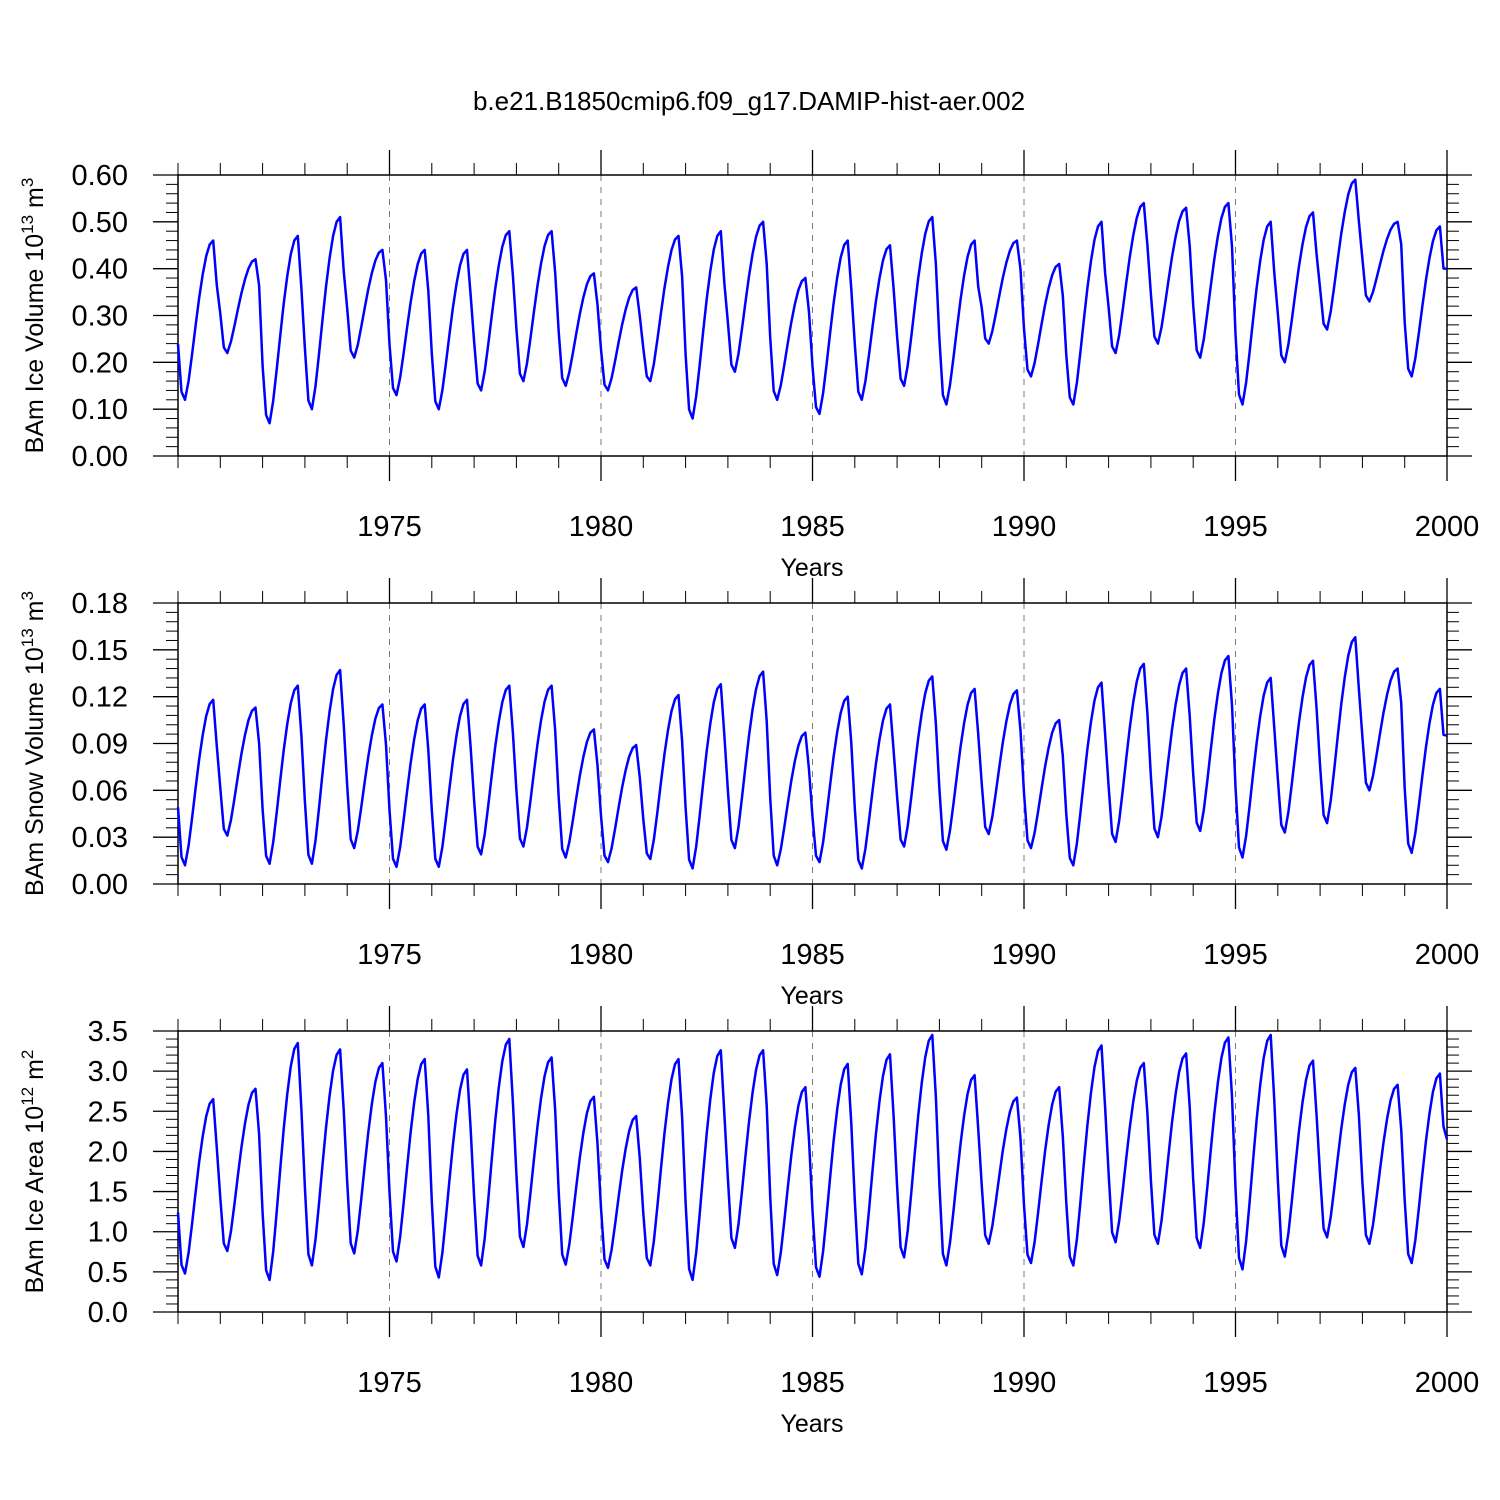  Describe the element at coordinates (100, 176) in the screenshot. I see `y-tick-label: 0.60` at that location.